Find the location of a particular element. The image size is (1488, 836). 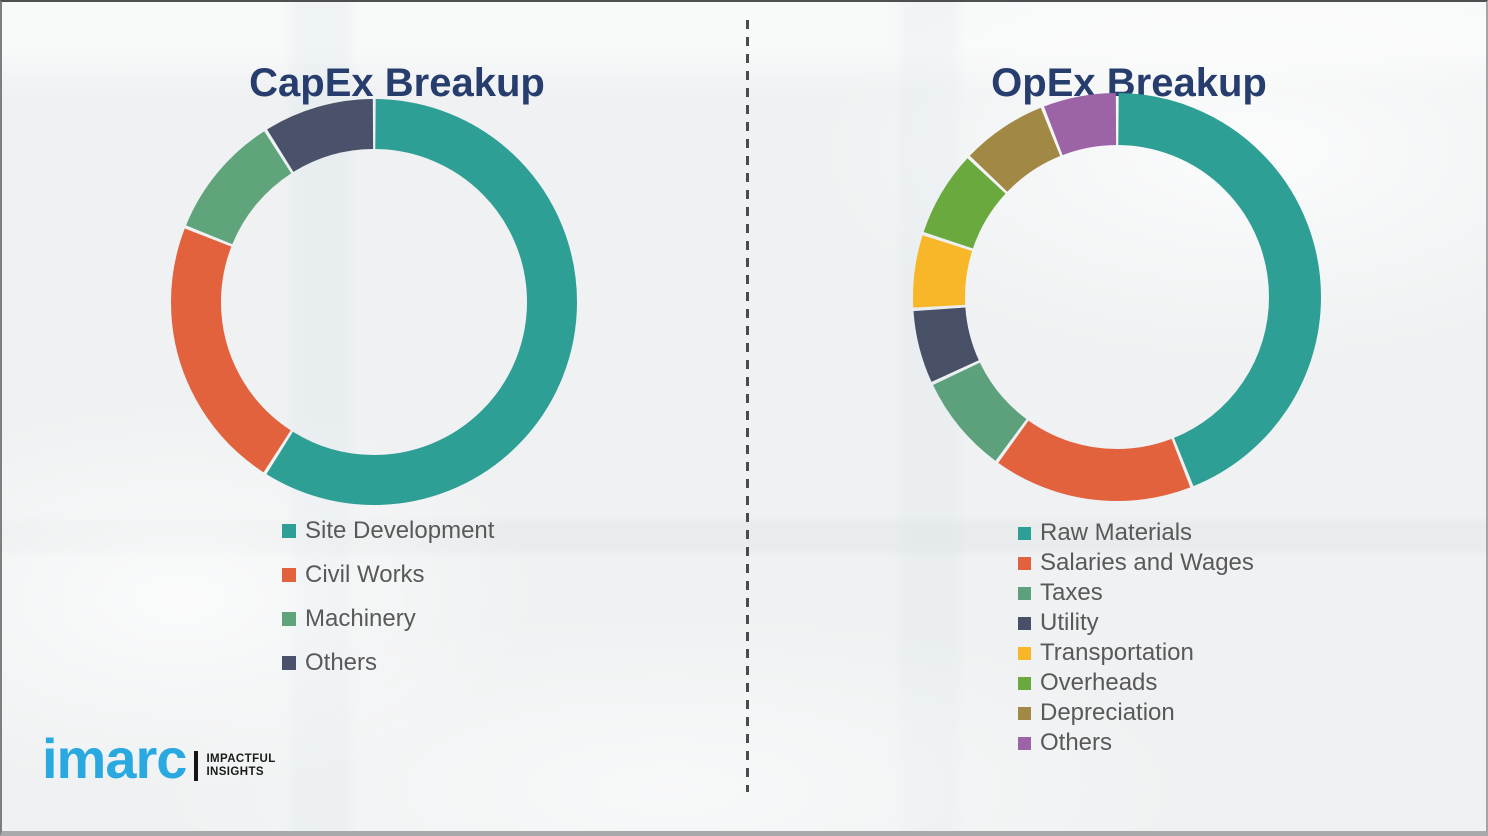

legend-item-transportation: Transportation is located at coordinates (1136, 653).